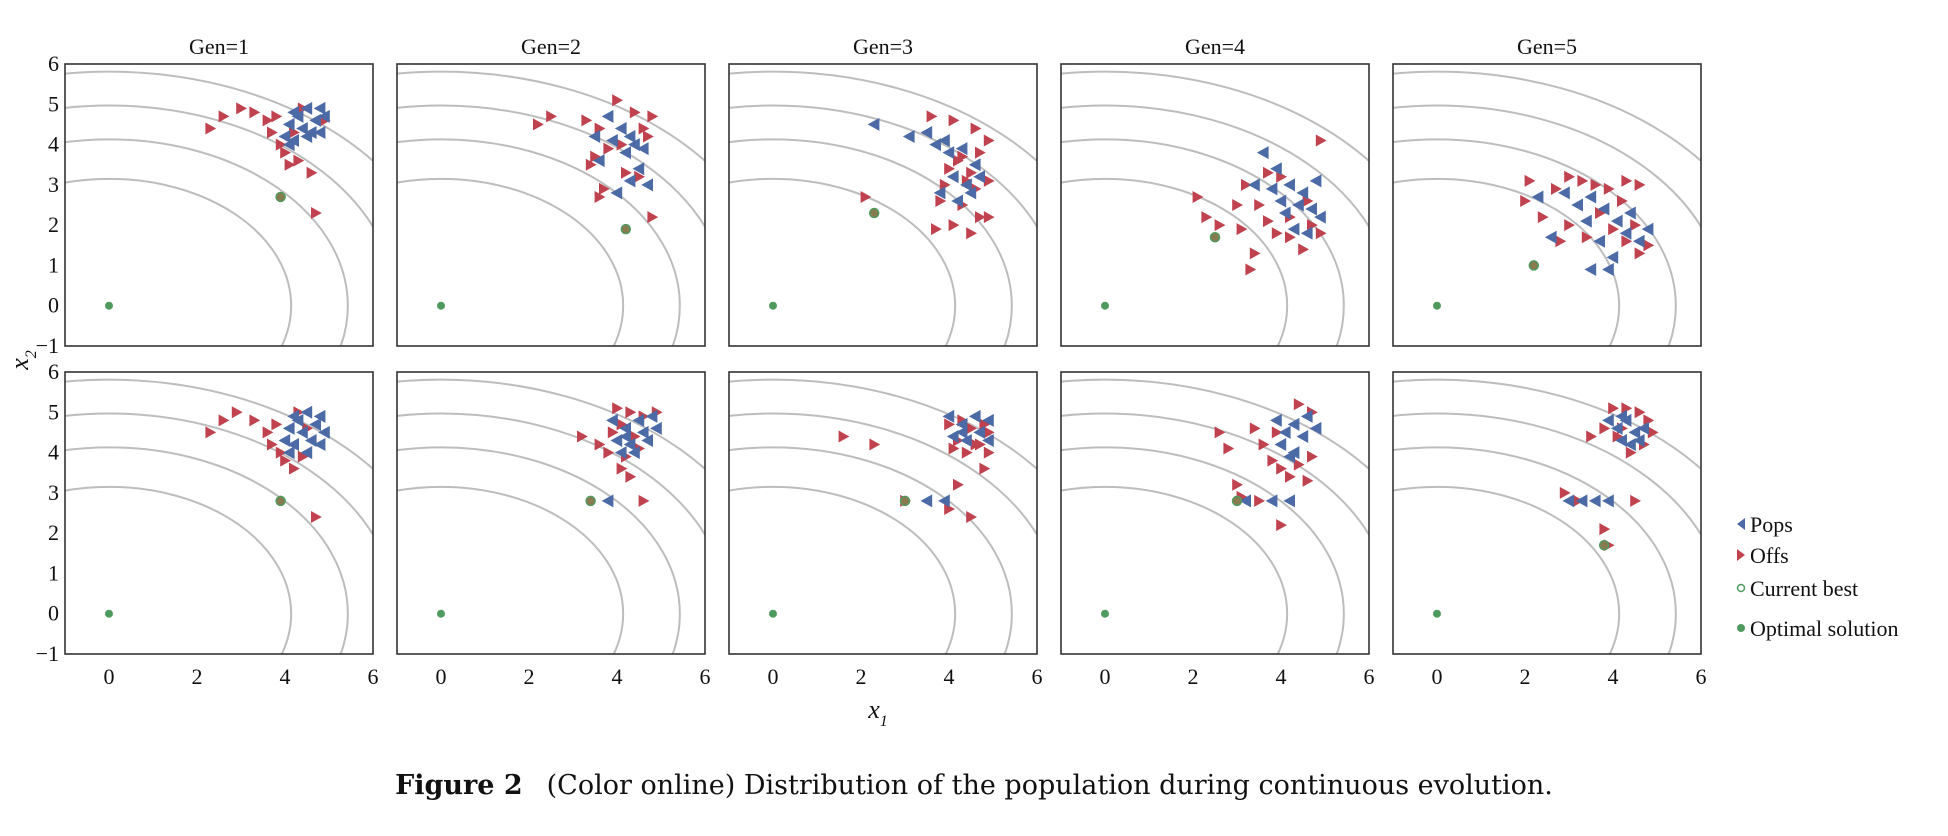 This screenshot has width=1948, height=836. What do you see at coordinates (53, 264) in the screenshot?
I see `y-tick-label: 1` at bounding box center [53, 264].